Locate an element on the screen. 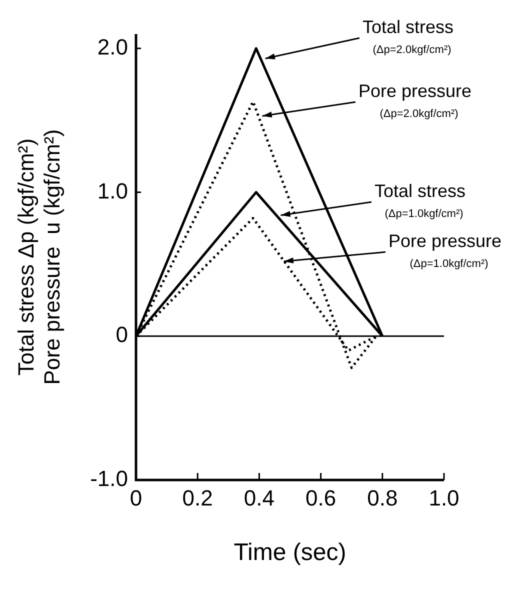 This screenshot has height=592, width=531. x-tick-label: 0.8 is located at coordinates (382, 497).